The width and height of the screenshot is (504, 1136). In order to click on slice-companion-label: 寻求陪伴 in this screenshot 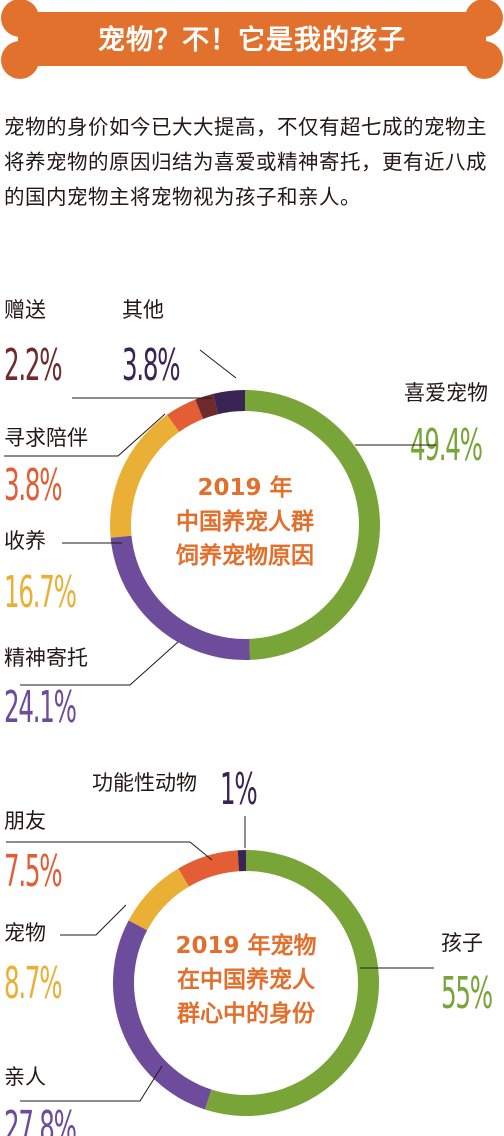, I will do `click(46, 438)`.